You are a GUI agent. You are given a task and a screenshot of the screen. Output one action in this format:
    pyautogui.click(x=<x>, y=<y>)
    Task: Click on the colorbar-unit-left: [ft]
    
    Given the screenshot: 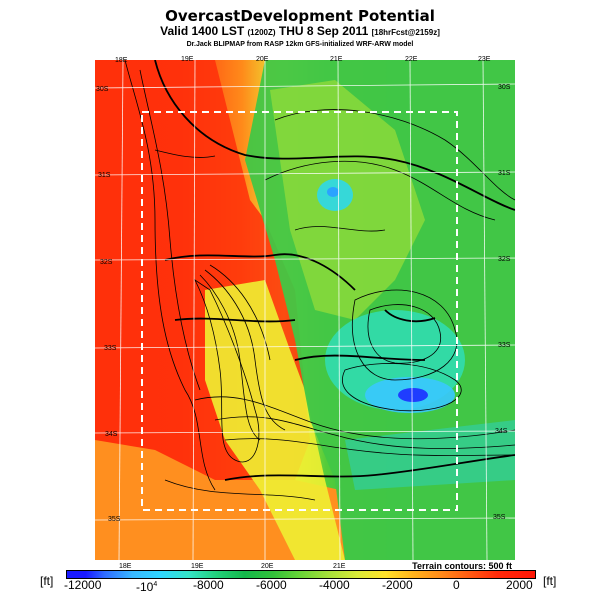 What is the action you would take?
    pyautogui.click(x=47, y=581)
    